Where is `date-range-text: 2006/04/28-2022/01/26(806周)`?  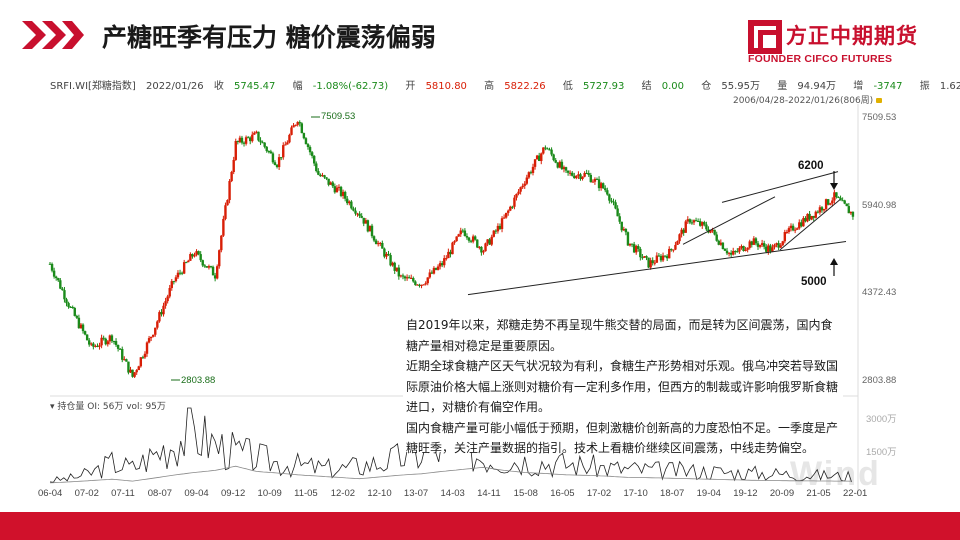 date-range-text: 2006/04/28-2022/01/26(806周) is located at coordinates (803, 101).